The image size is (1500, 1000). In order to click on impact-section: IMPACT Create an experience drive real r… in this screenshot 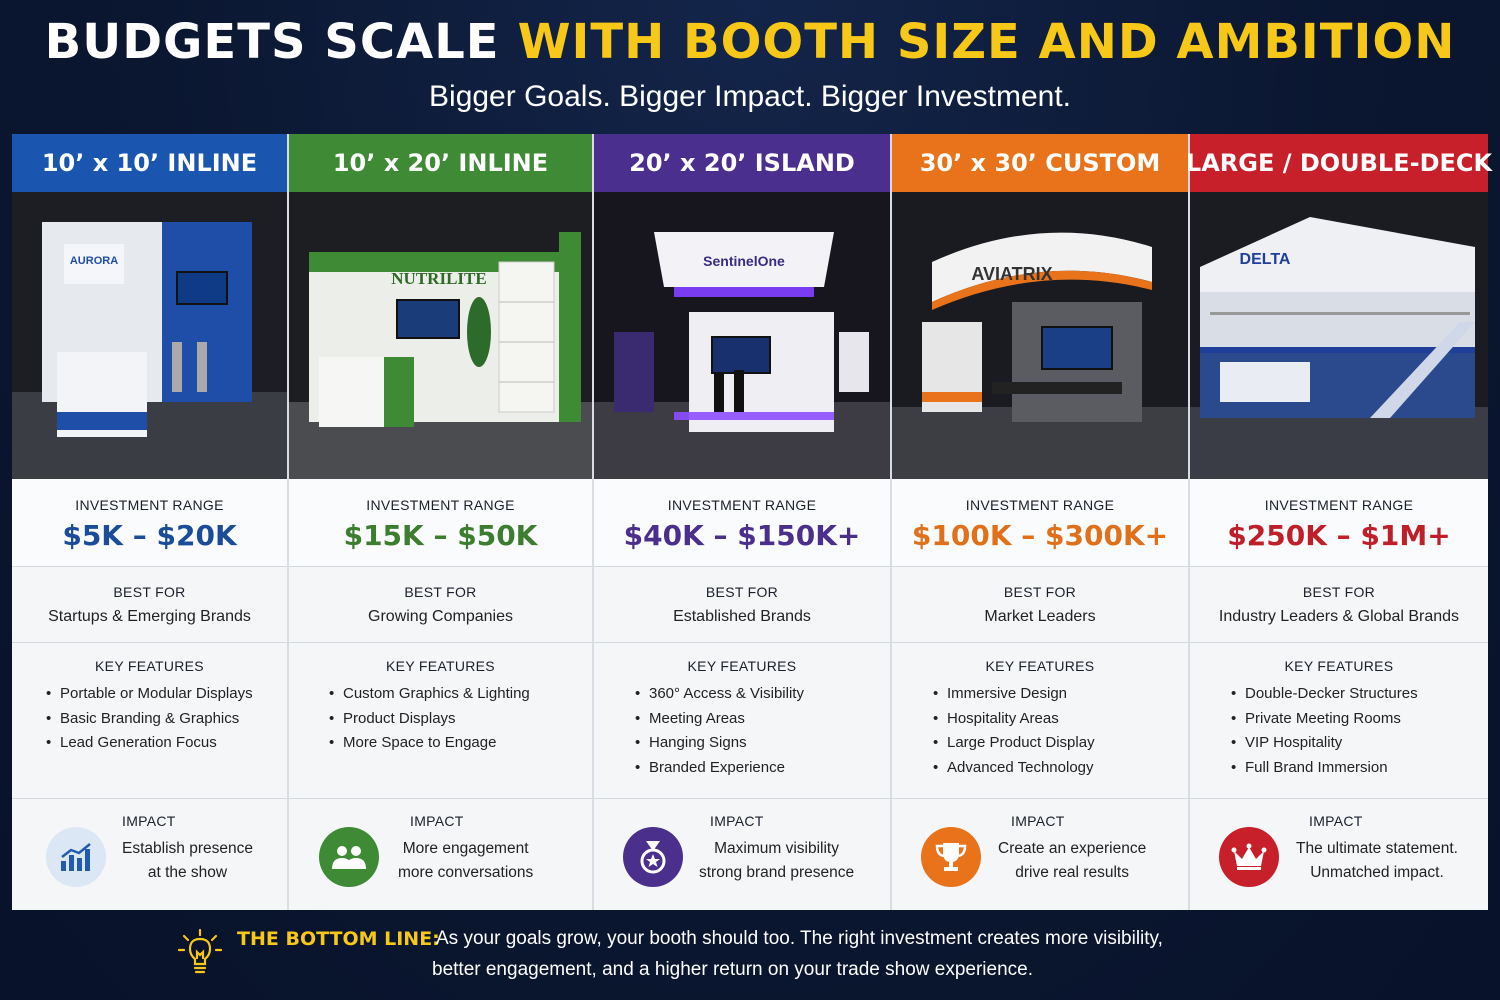, I will do `click(1040, 854)`.